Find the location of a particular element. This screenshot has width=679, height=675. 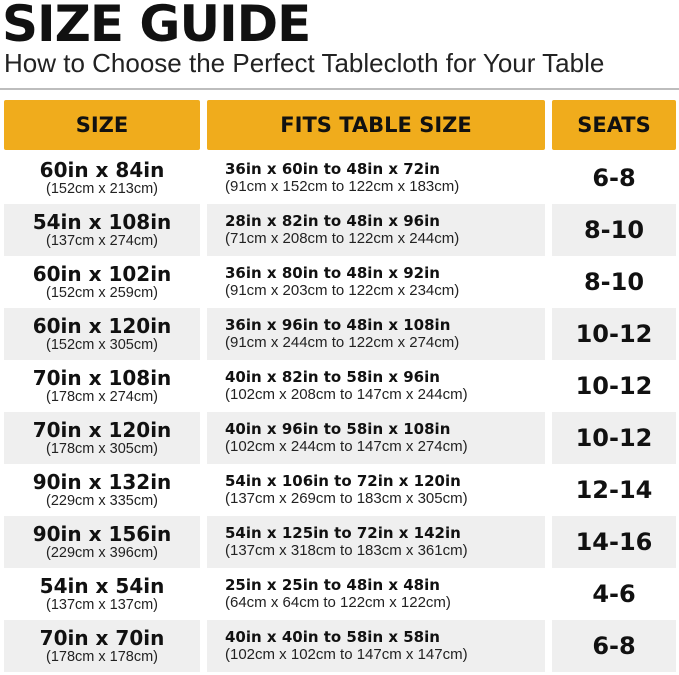

size-inches: 60in x 120in is located at coordinates (102, 325).